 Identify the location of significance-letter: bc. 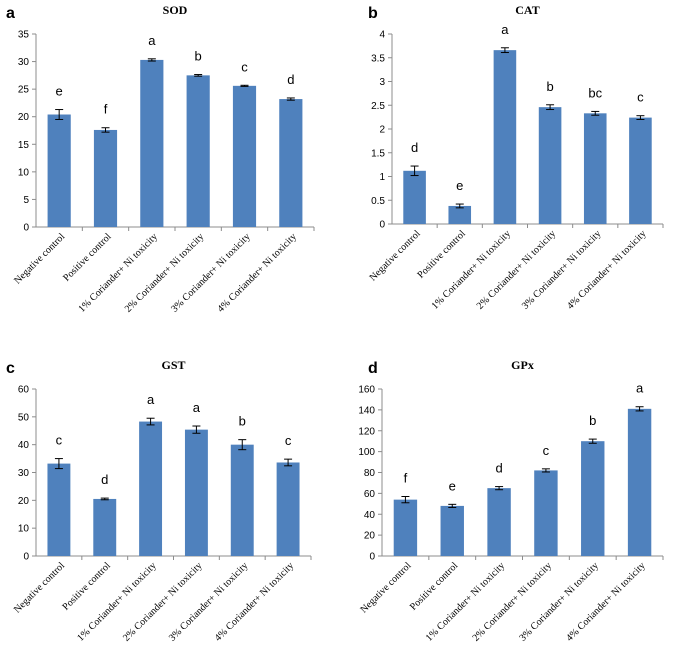
(595, 92).